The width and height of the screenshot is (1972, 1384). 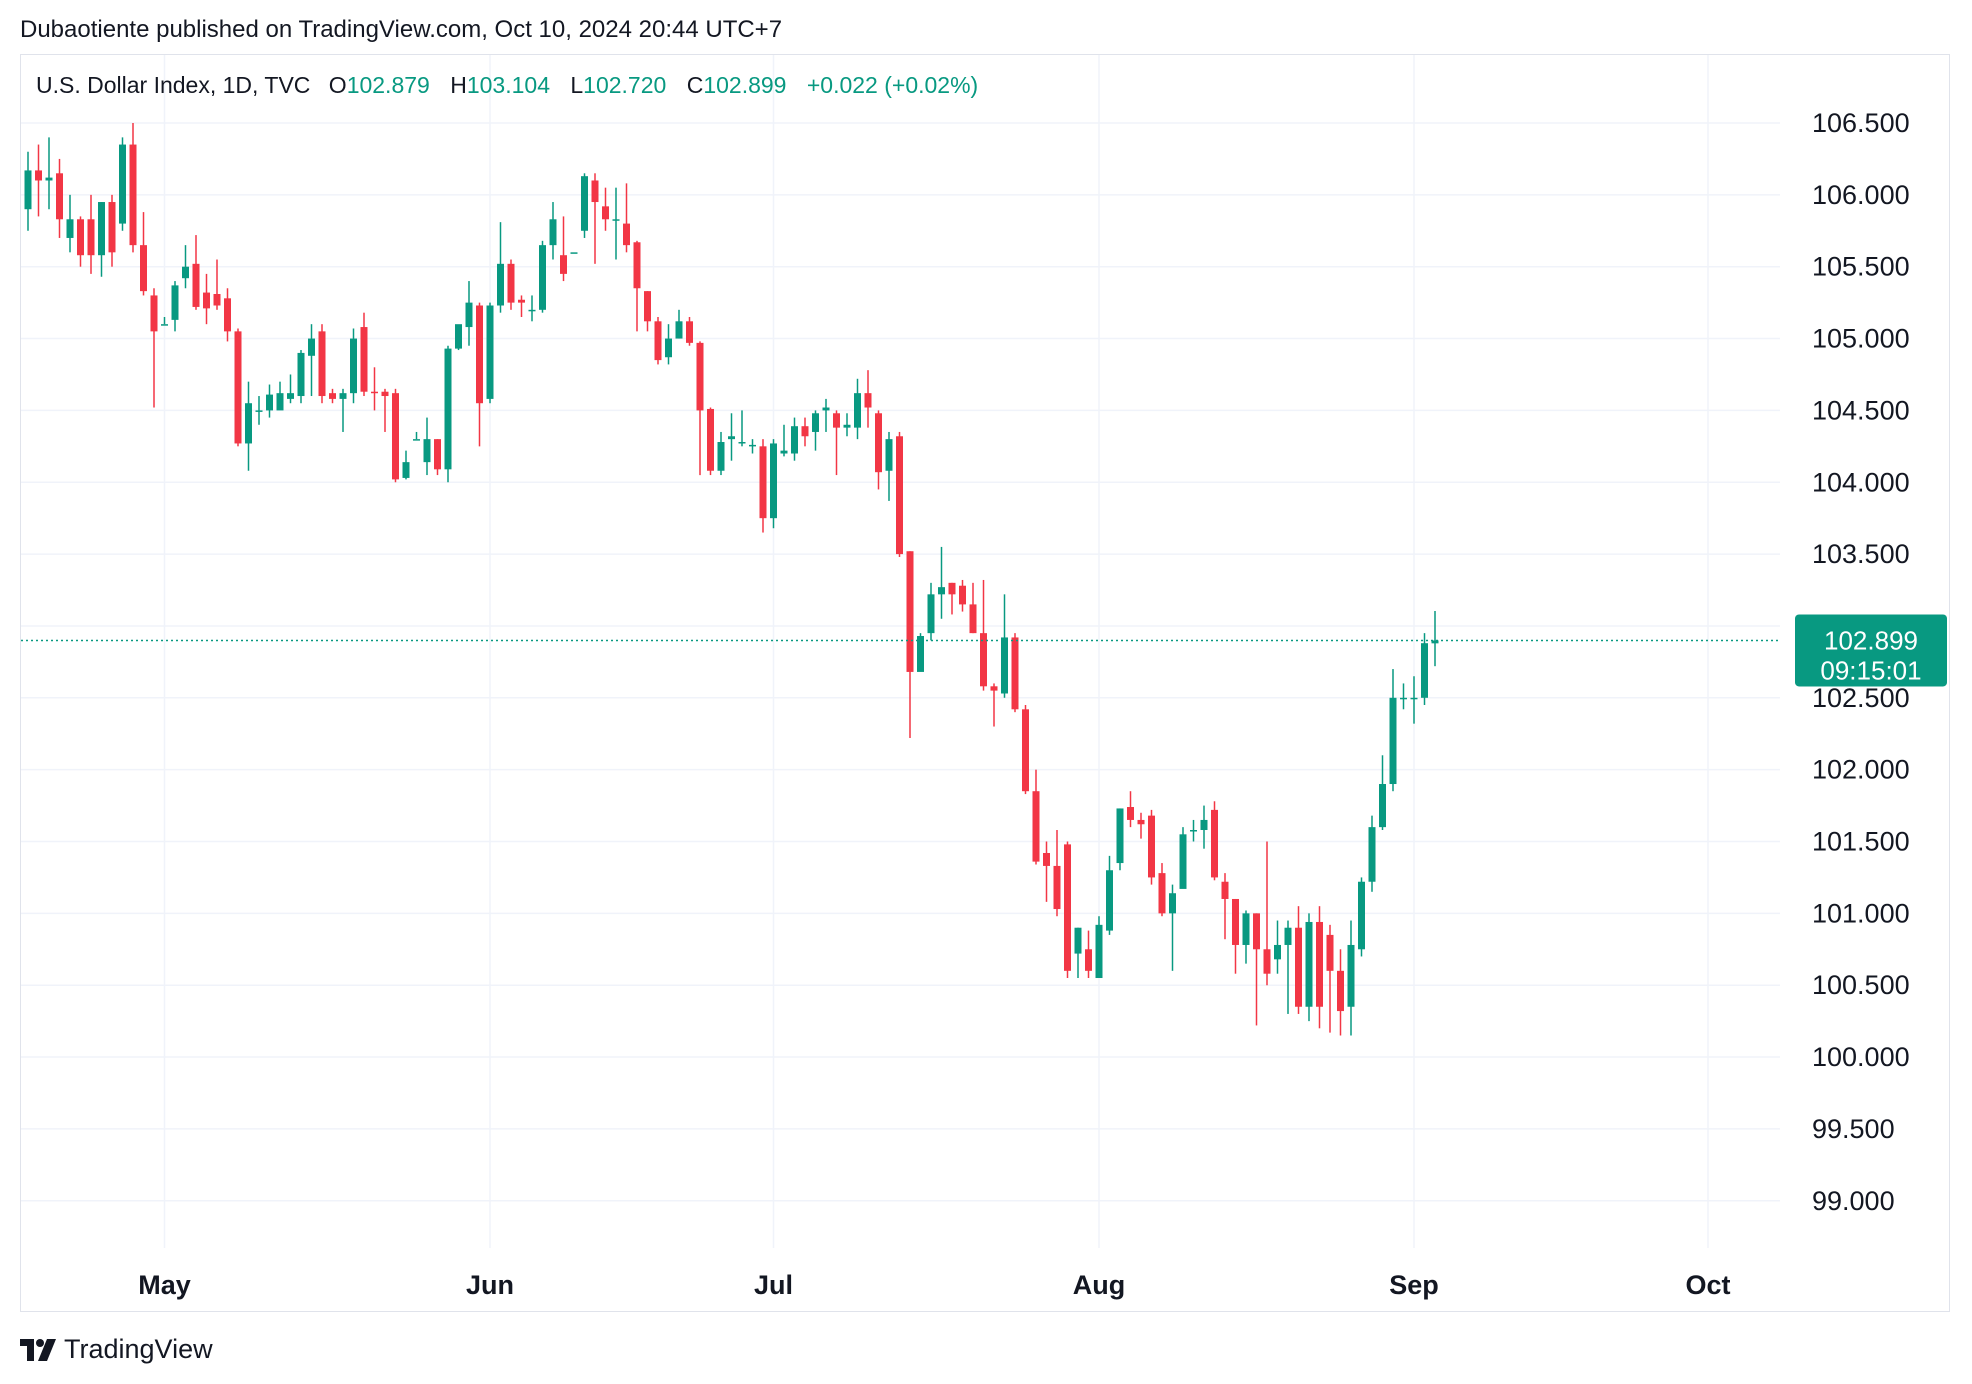 What do you see at coordinates (1870, 670) in the screenshot?
I see `bar-countdown: 09:15:01` at bounding box center [1870, 670].